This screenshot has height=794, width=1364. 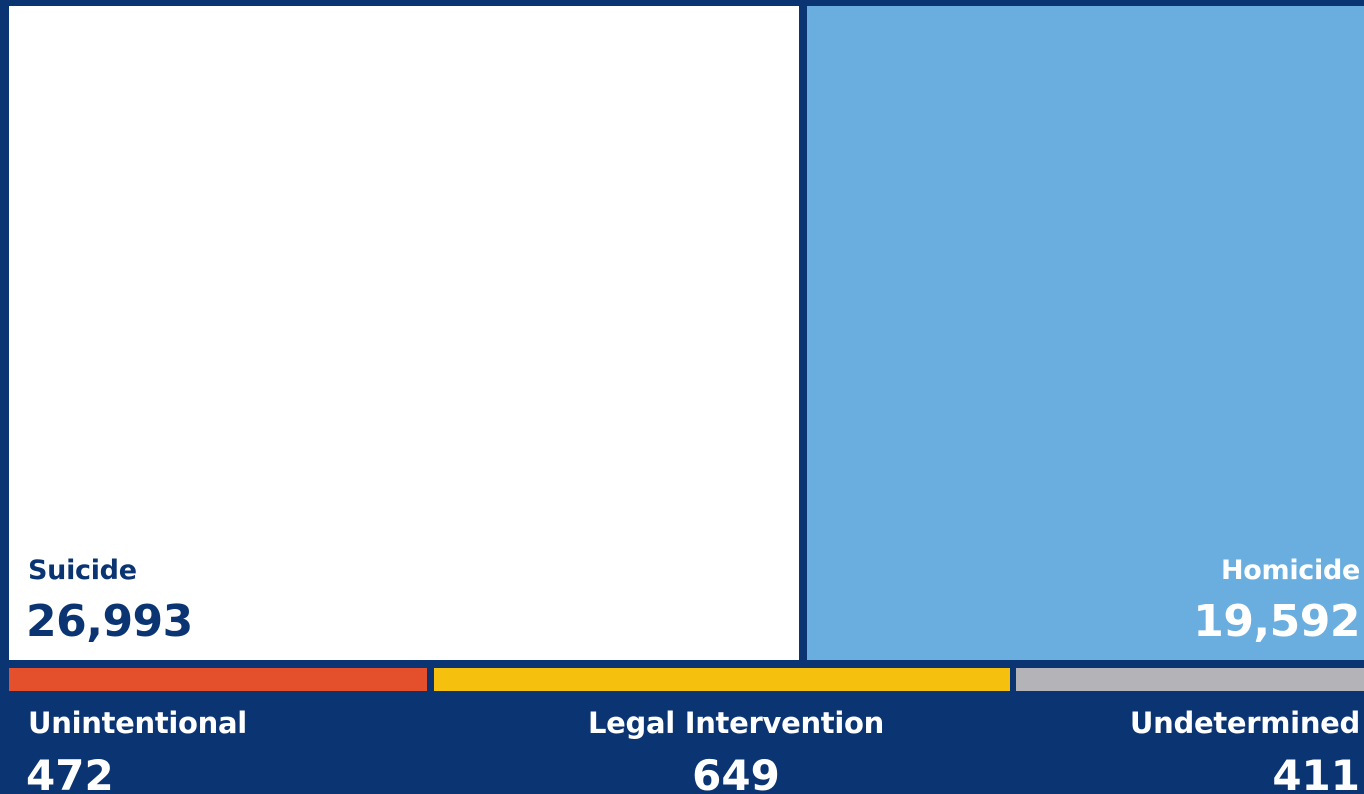 I want to click on suicide-label: Suicide, so click(x=82, y=570).